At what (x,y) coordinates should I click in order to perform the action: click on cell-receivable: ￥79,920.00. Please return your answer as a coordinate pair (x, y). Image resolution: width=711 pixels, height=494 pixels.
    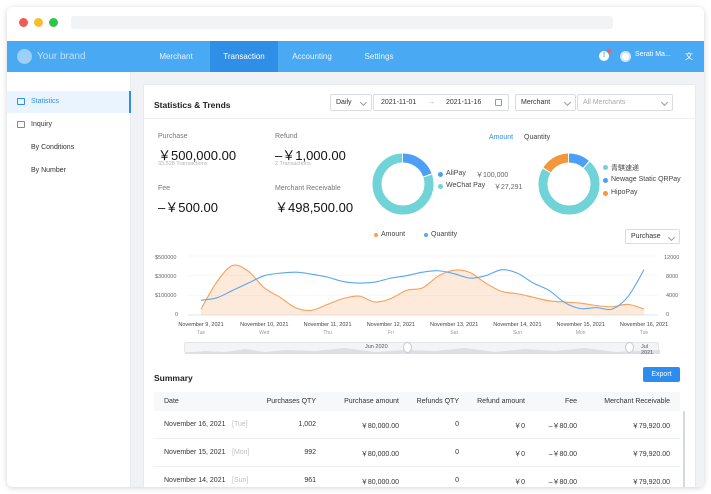
    Looking at the image, I should click on (650, 454).